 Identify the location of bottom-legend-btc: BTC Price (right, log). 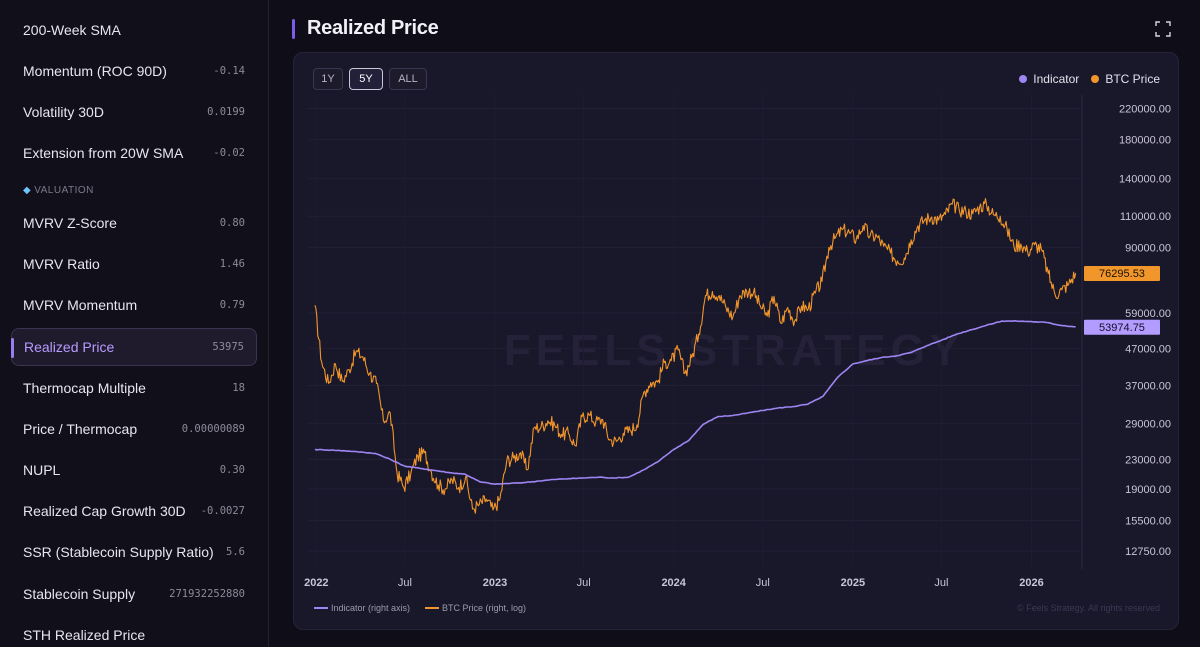
(484, 608).